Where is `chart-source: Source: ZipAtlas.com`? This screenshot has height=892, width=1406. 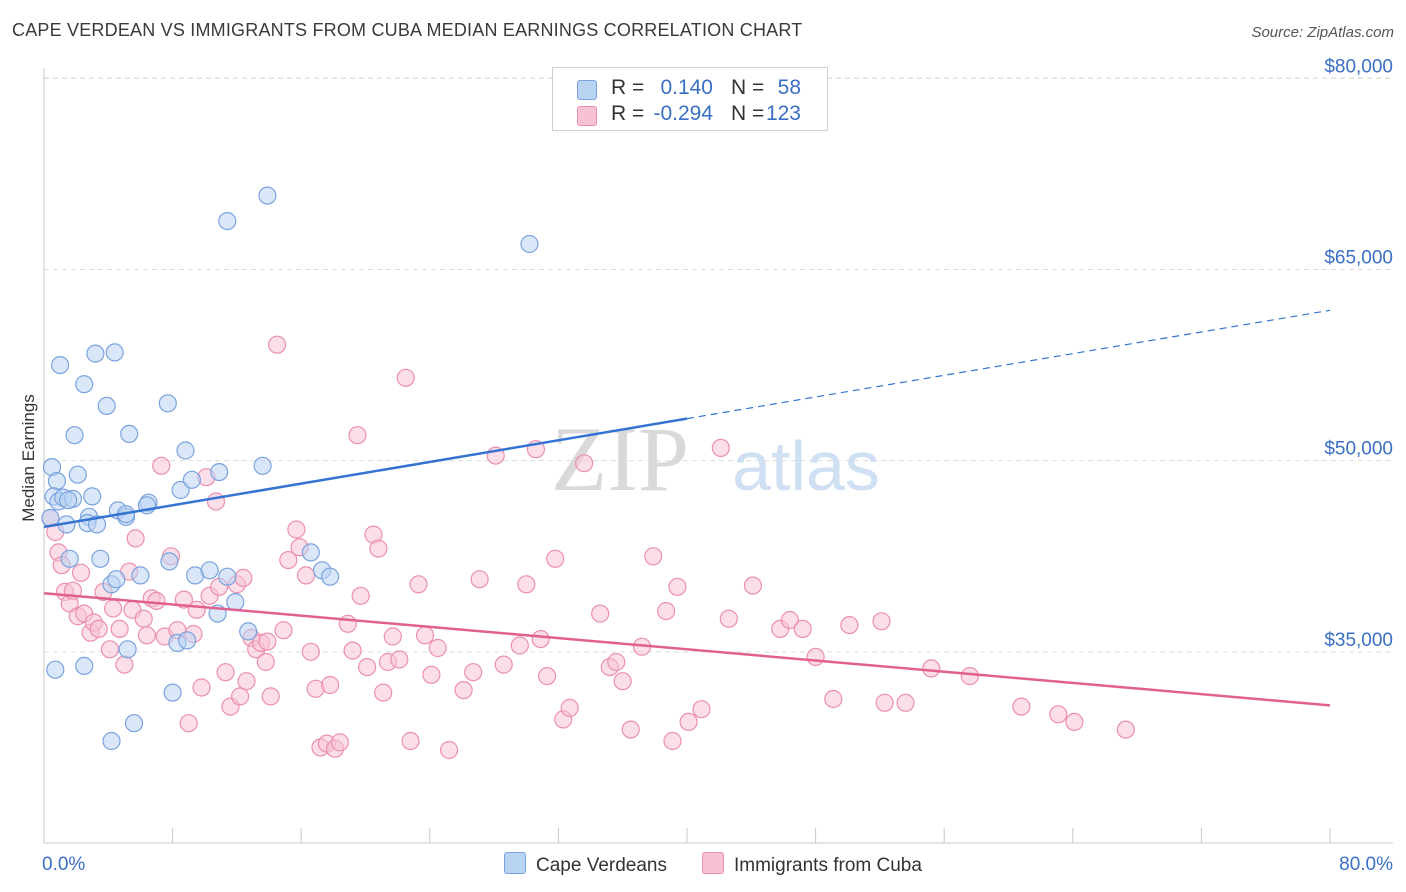
chart-source: Source: ZipAtlas.com is located at coordinates (1322, 32).